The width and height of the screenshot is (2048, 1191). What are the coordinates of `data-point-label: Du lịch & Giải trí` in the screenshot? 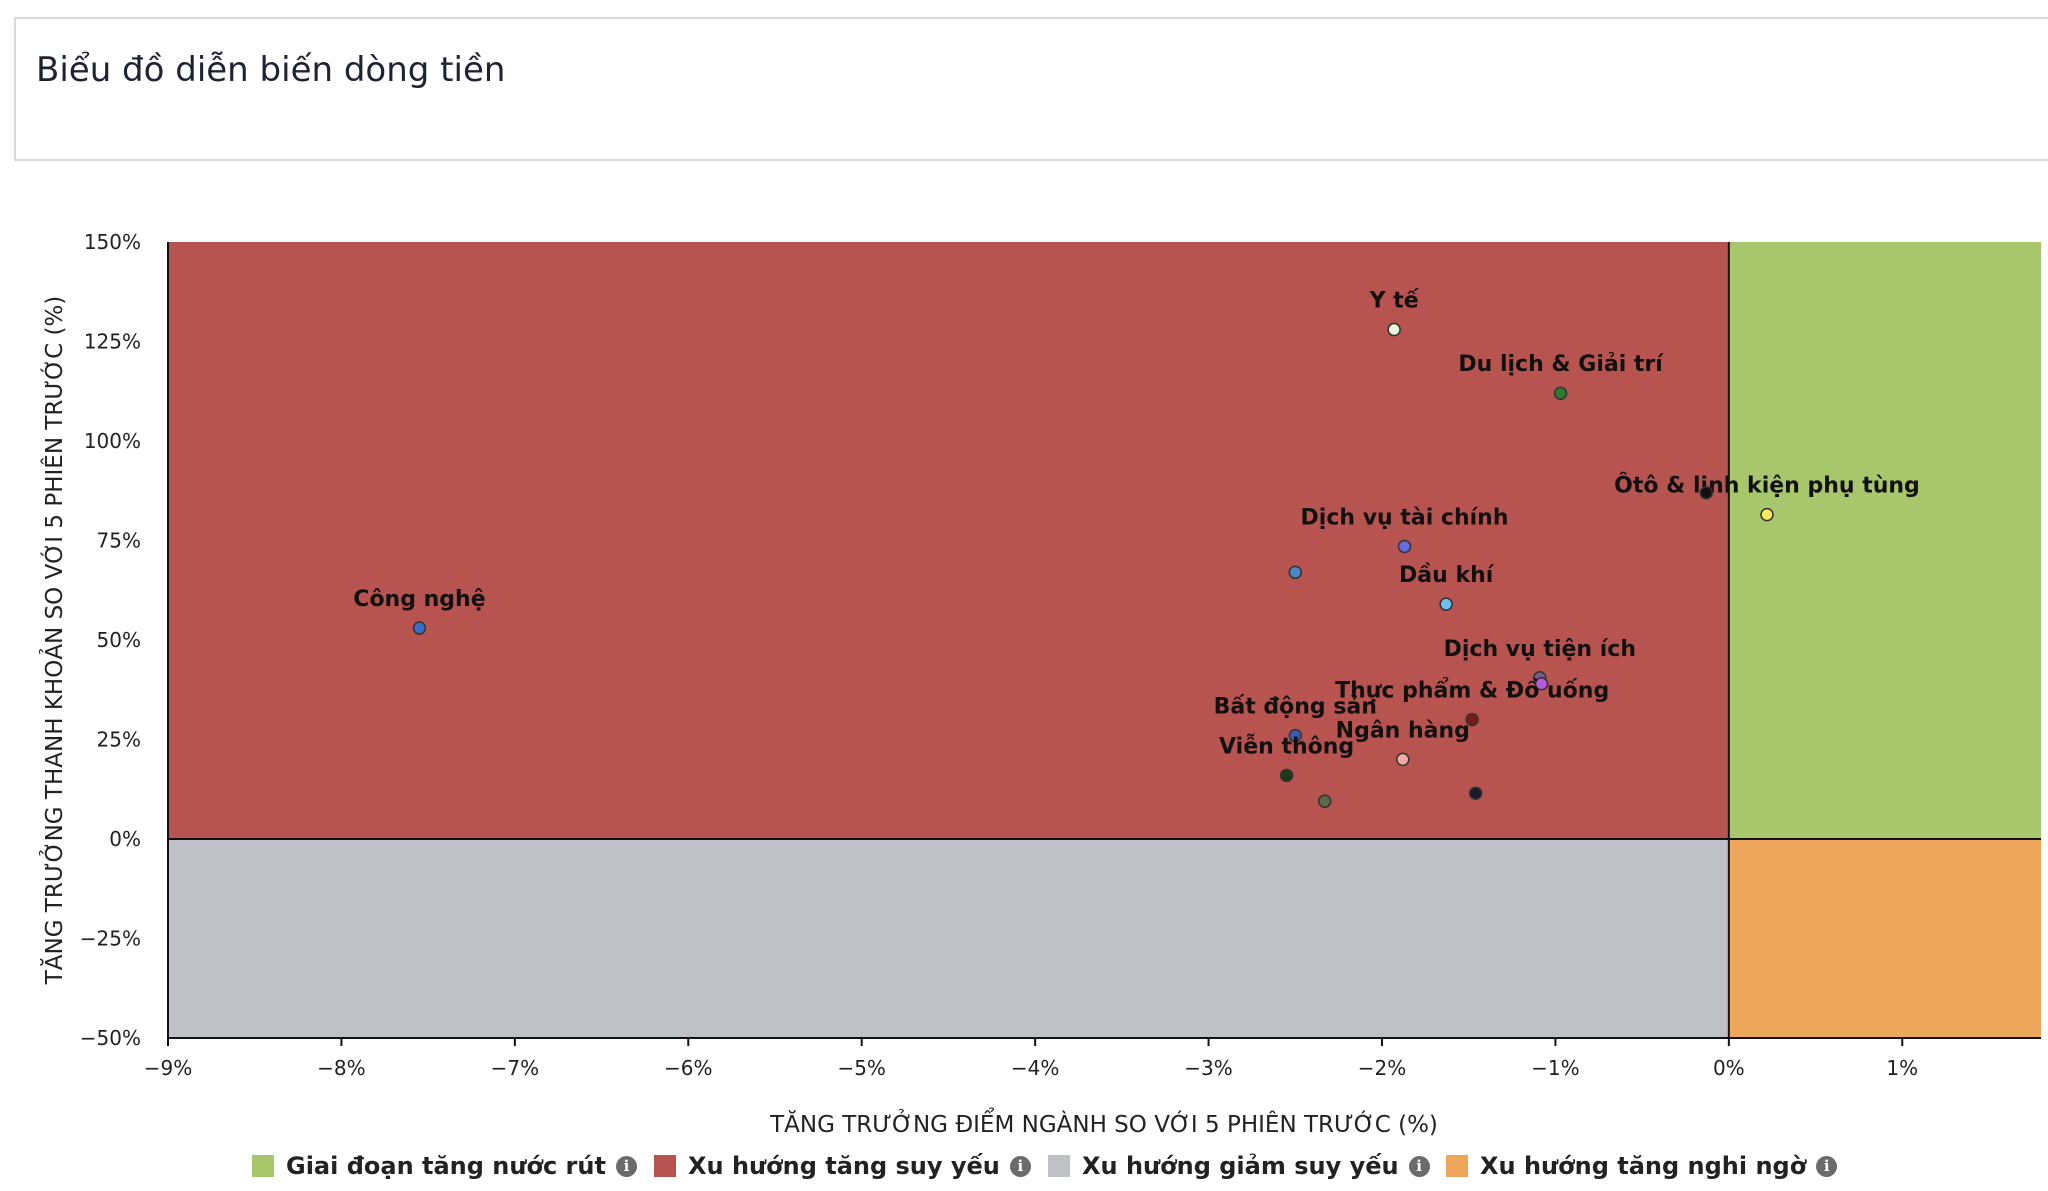 It's located at (1561, 364).